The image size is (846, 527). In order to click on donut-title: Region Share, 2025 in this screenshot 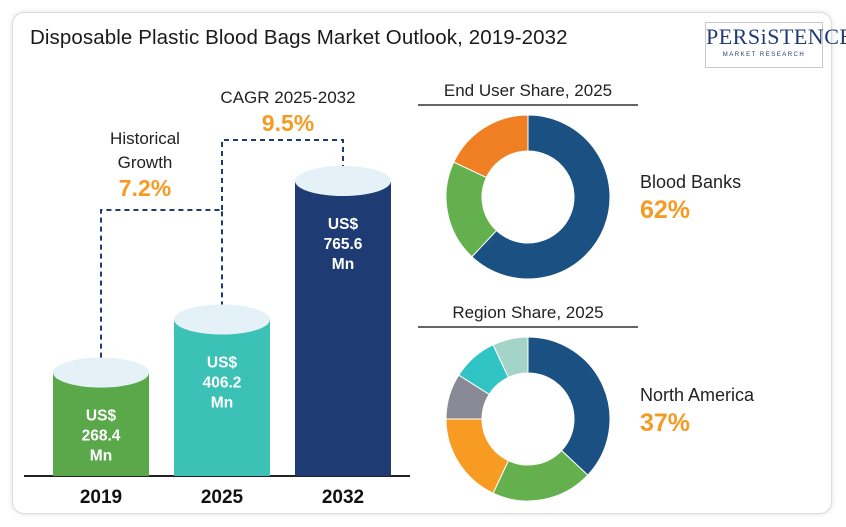, I will do `click(527, 312)`.